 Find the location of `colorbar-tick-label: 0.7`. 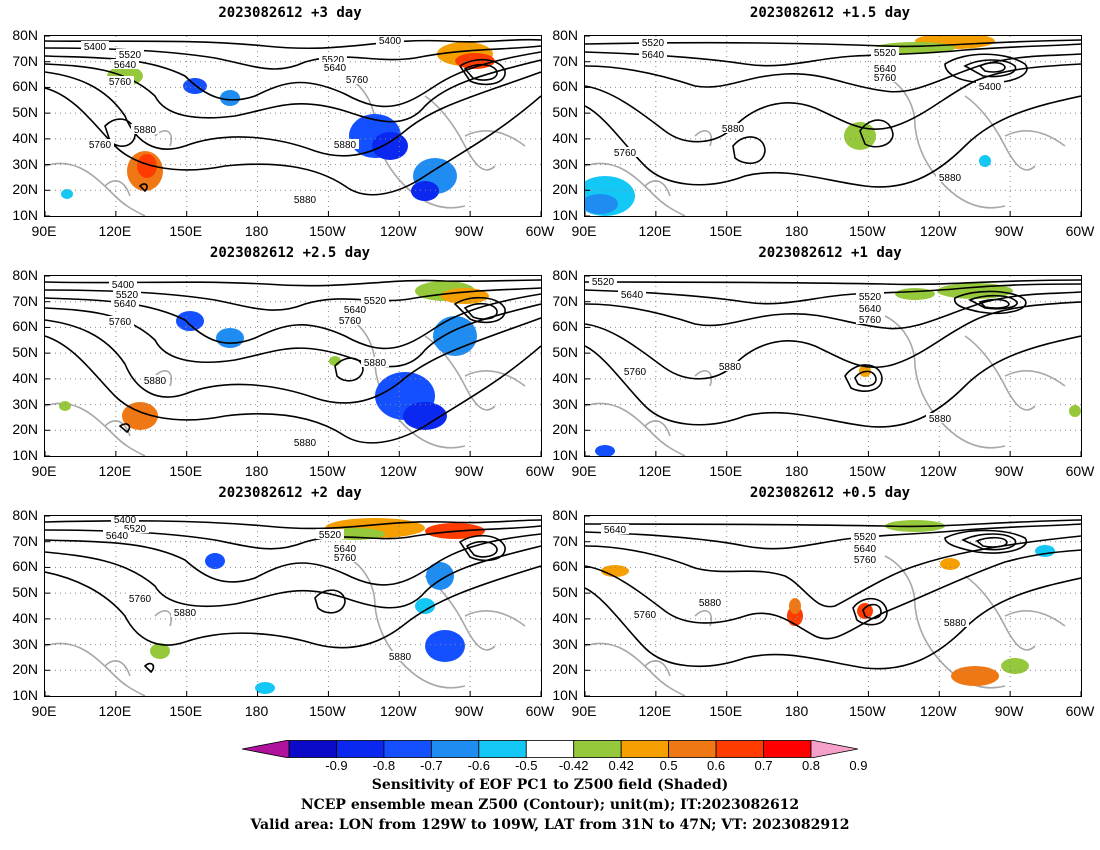

colorbar-tick-label: 0.7 is located at coordinates (763, 765).